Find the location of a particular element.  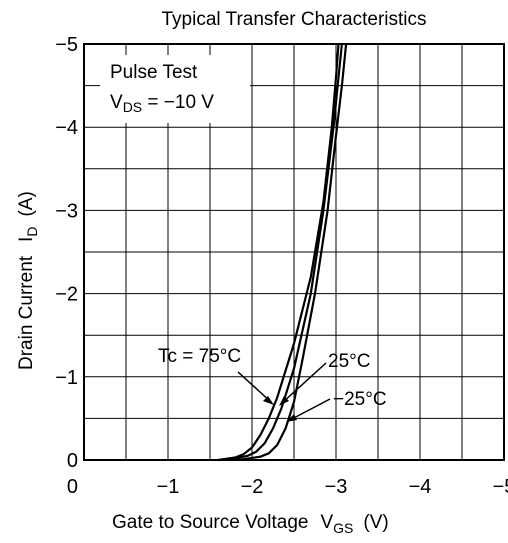

x-tick-labels: 0 −1 −2 −3 −4 −5 is located at coordinates (287, 487).